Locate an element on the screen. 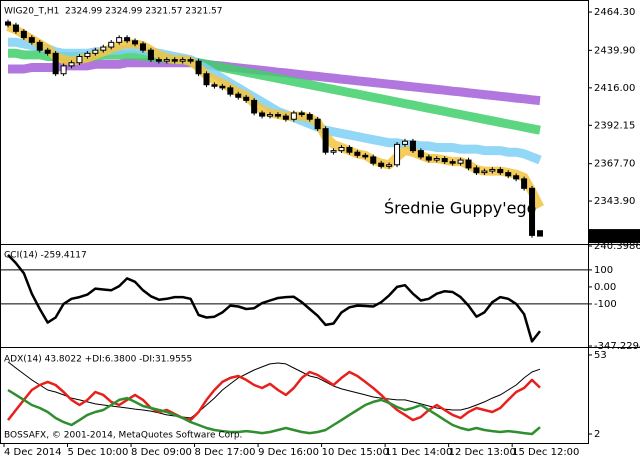 This screenshot has height=458, width=640. y-tick-label: -347.2294 is located at coordinates (617, 346).